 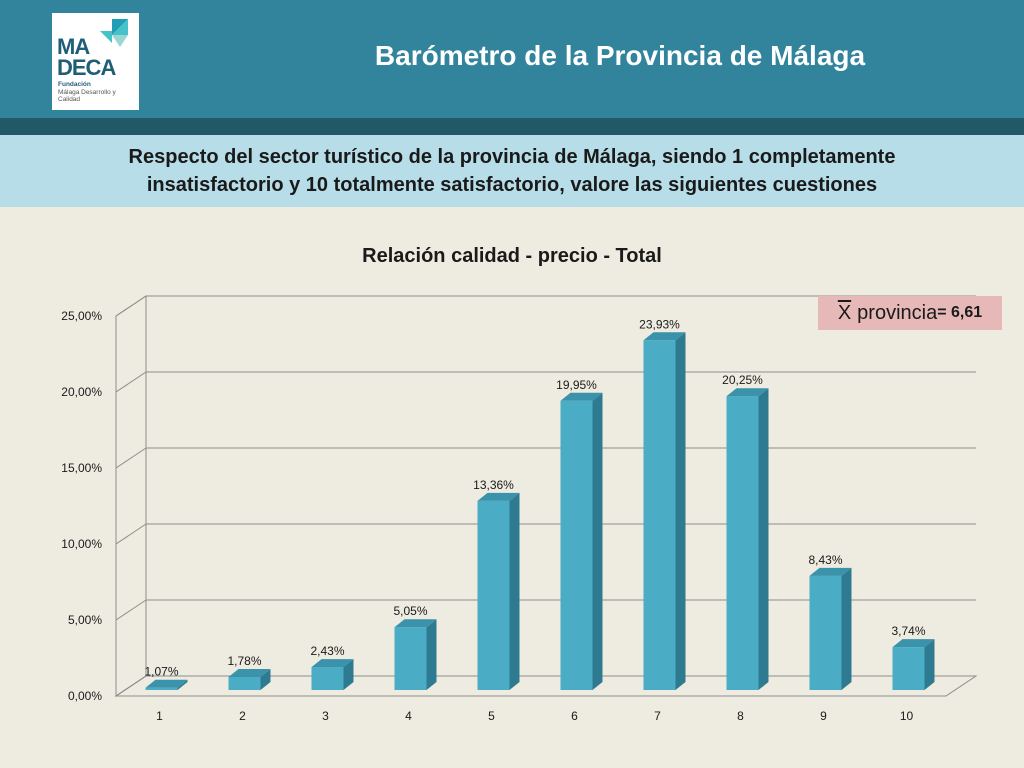 I want to click on data-label: 3,74%, so click(x=908, y=631).